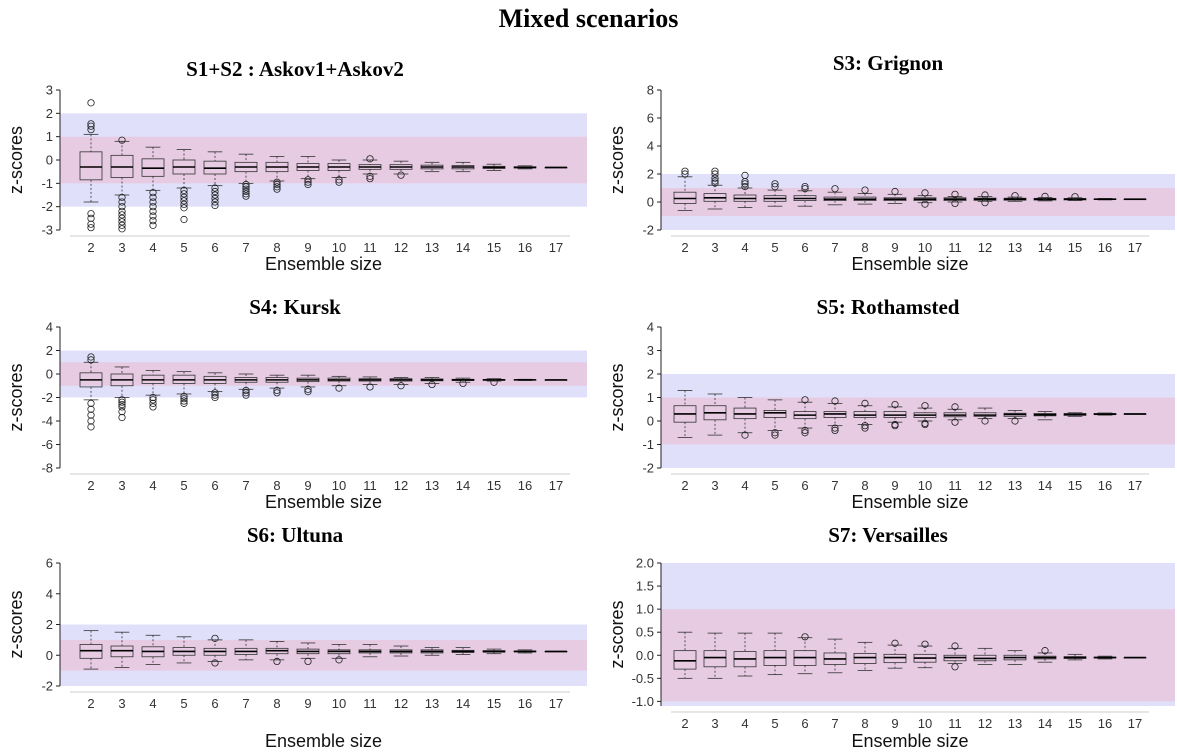  What do you see at coordinates (645, 563) in the screenshot?
I see `y-tick-label: 2.0` at bounding box center [645, 563].